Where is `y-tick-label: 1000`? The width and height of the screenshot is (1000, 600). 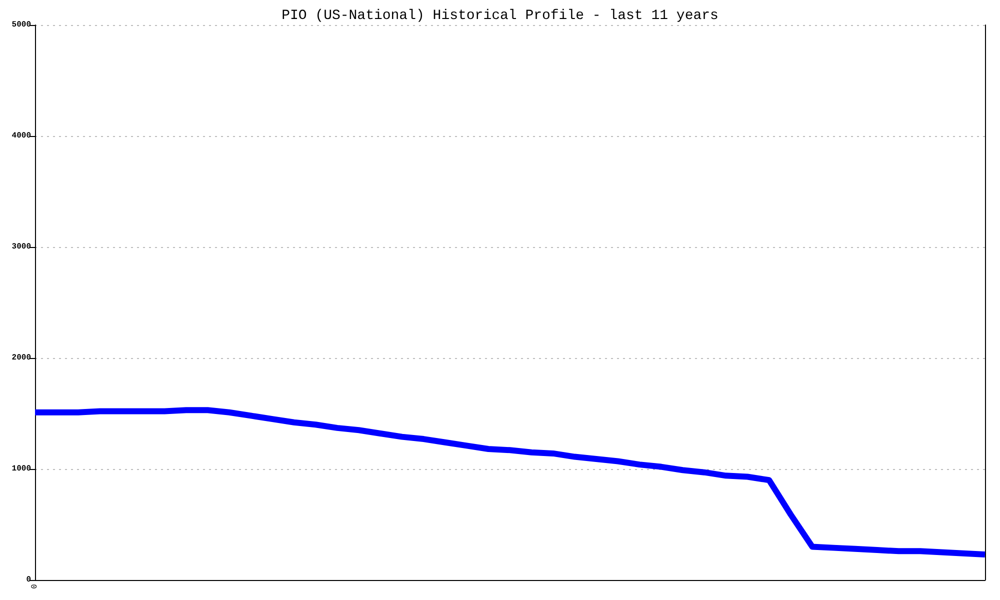
y-tick-label: 1000 is located at coordinates (22, 469).